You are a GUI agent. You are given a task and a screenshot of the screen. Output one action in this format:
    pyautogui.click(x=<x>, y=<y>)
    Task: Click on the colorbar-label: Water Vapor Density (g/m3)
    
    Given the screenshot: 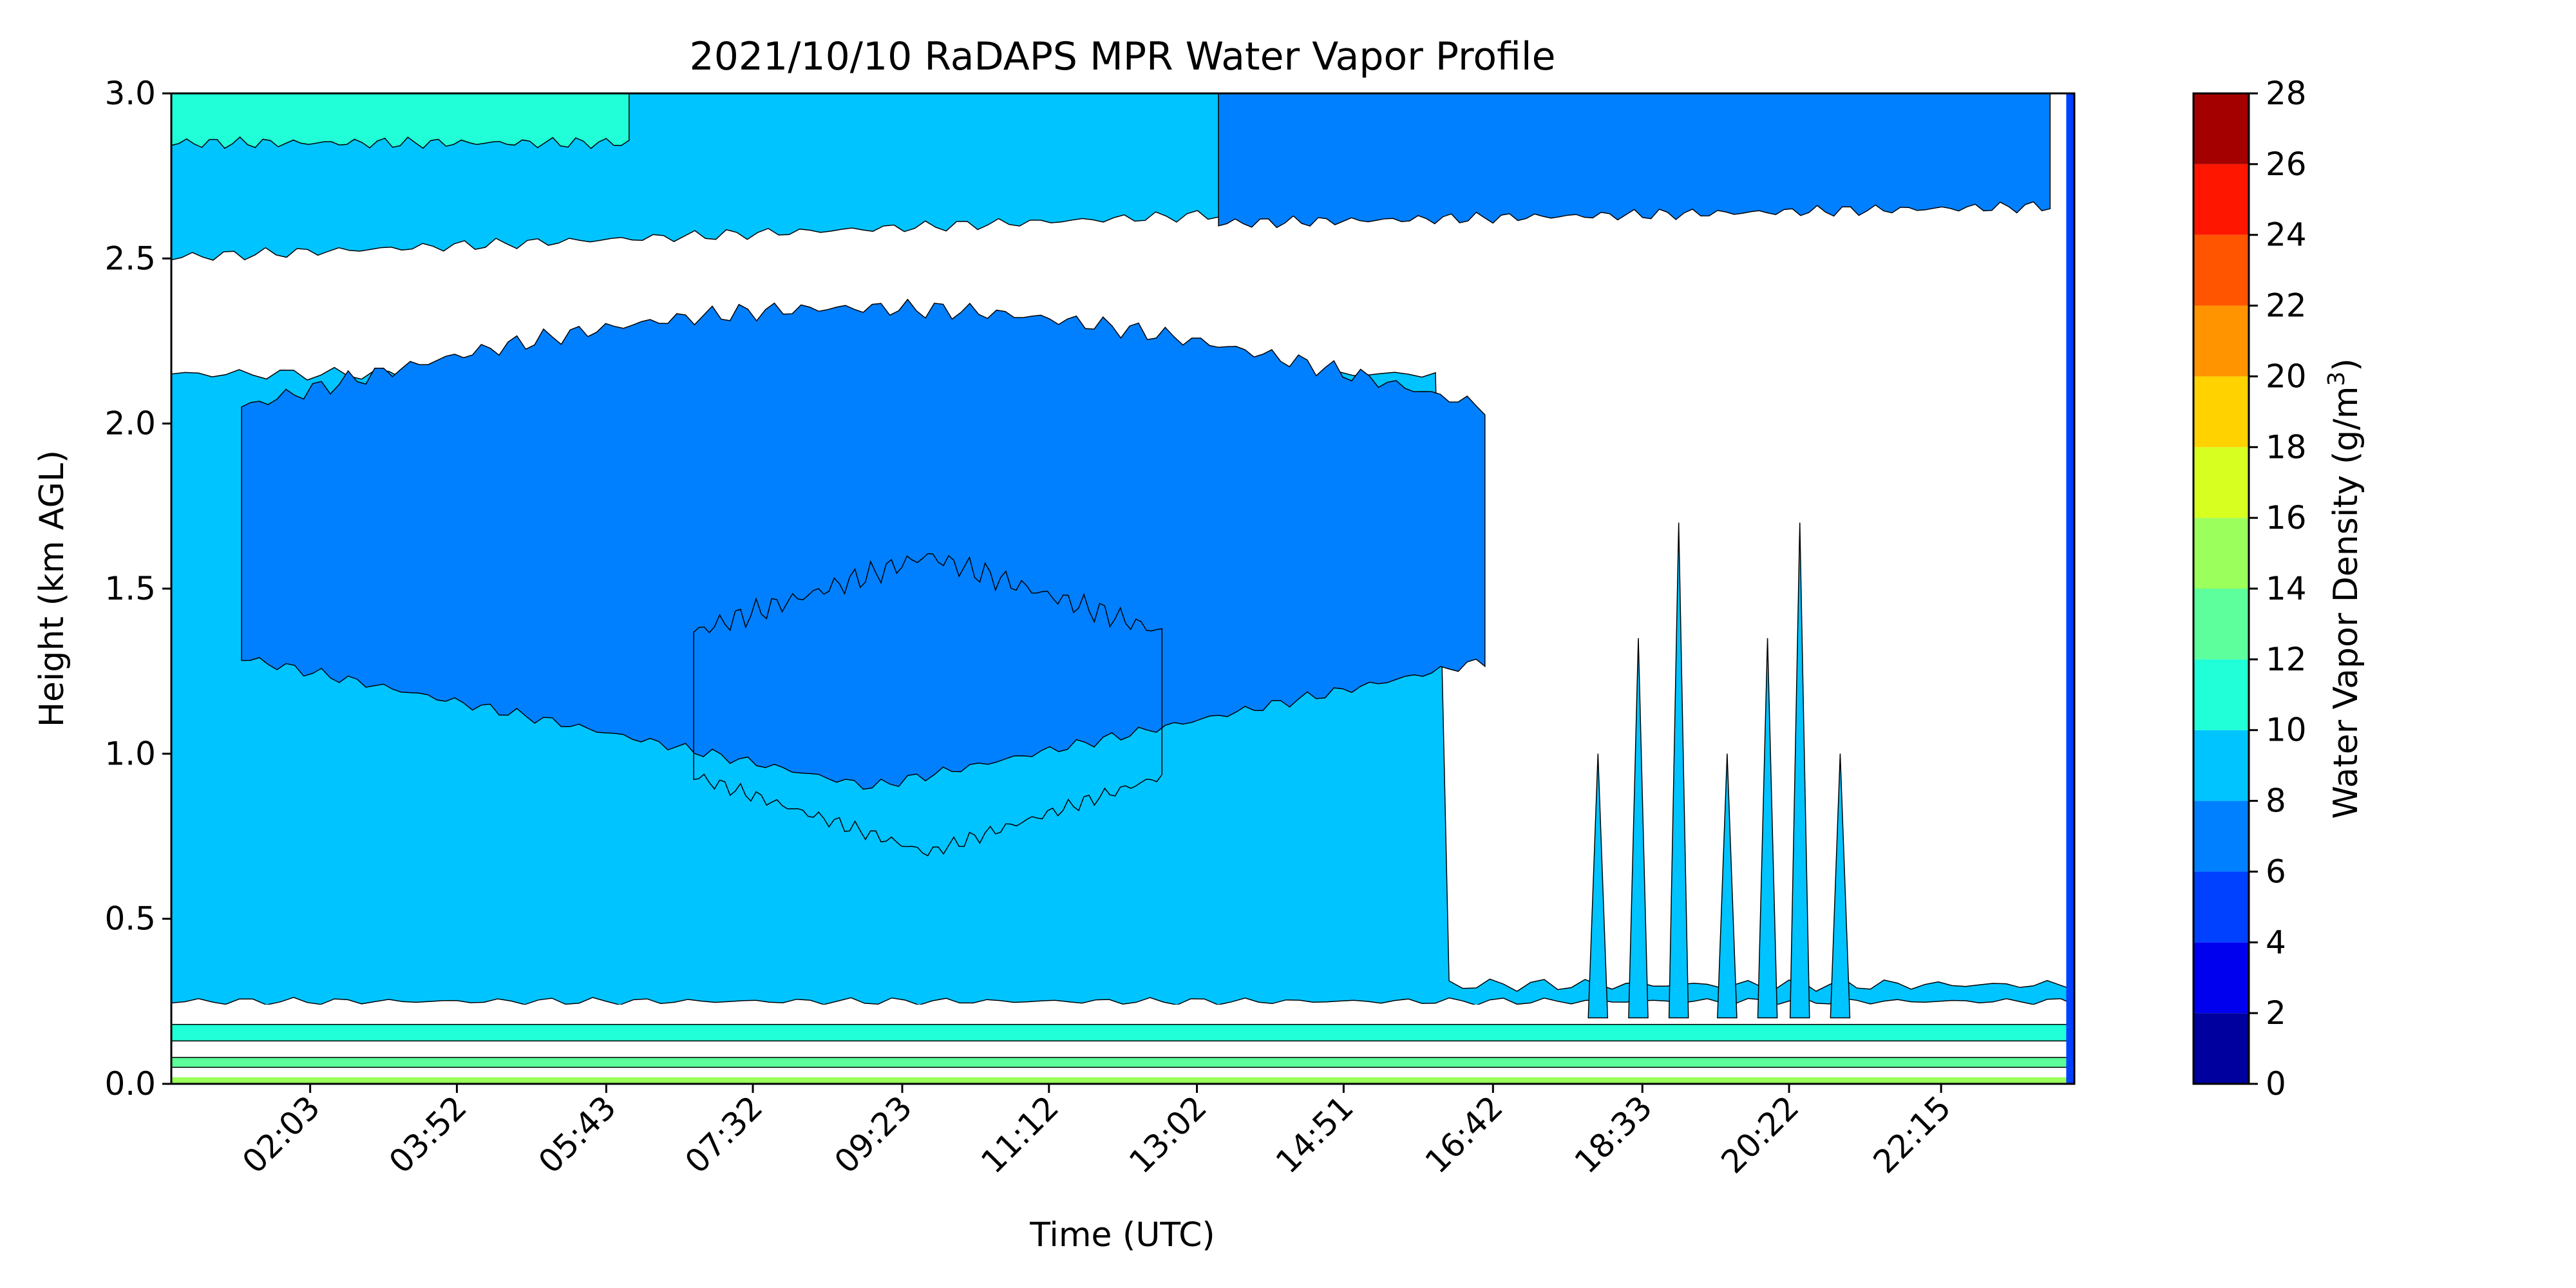 What is the action you would take?
    pyautogui.click(x=2345, y=588)
    